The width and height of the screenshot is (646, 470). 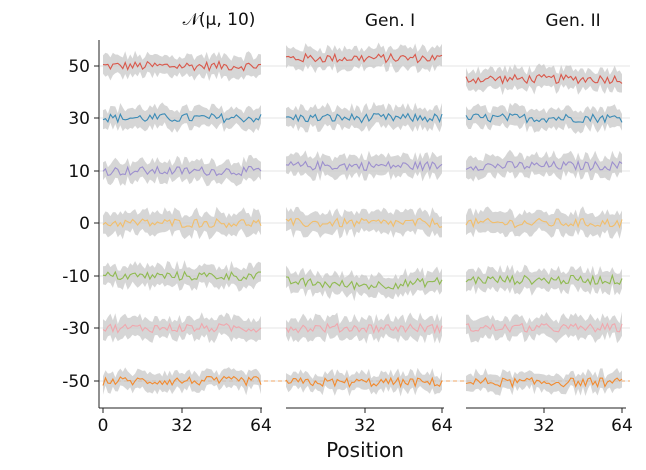 What do you see at coordinates (84, 224) in the screenshot?
I see `y-tick-label-0: 0` at bounding box center [84, 224].